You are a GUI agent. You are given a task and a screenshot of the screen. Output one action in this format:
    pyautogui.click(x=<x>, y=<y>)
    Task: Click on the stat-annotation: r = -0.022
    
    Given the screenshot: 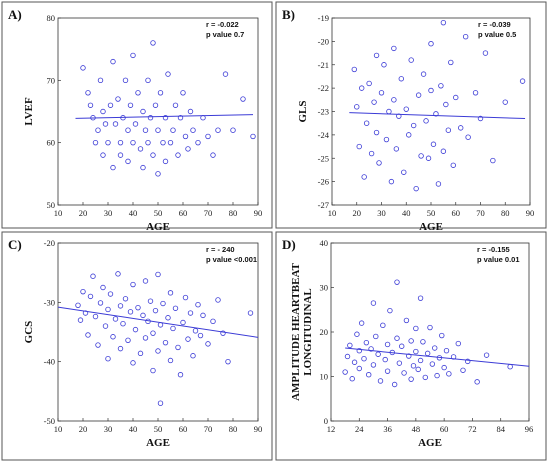 What is the action you would take?
    pyautogui.click(x=222, y=24)
    